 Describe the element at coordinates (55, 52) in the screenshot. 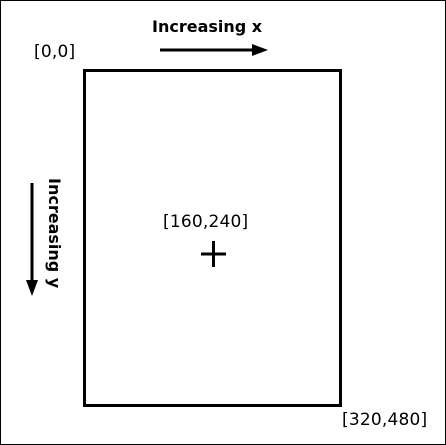

I see `origin-coordinate-label: [0,0]` at that location.